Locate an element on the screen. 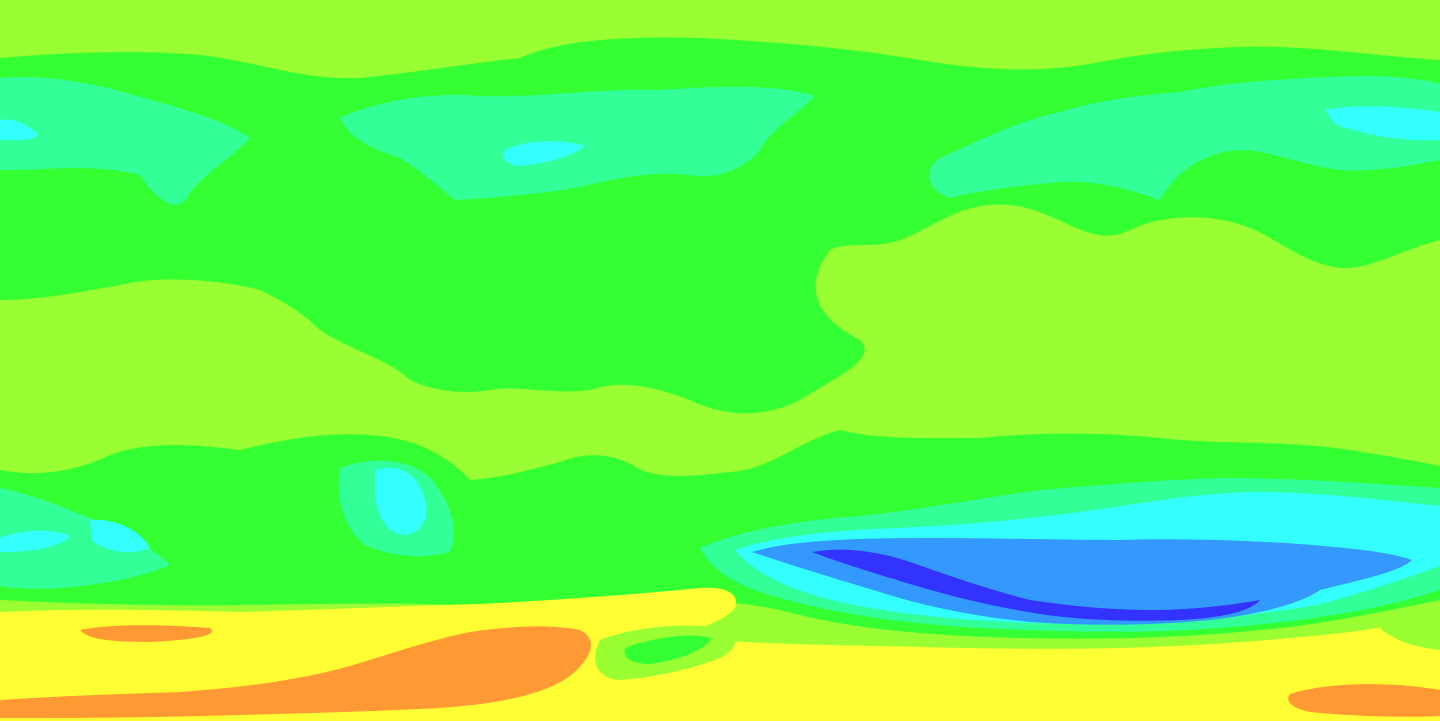 This screenshot has height=721, width=1440. region-band-4-north-east is located at coordinates (1184, 138).